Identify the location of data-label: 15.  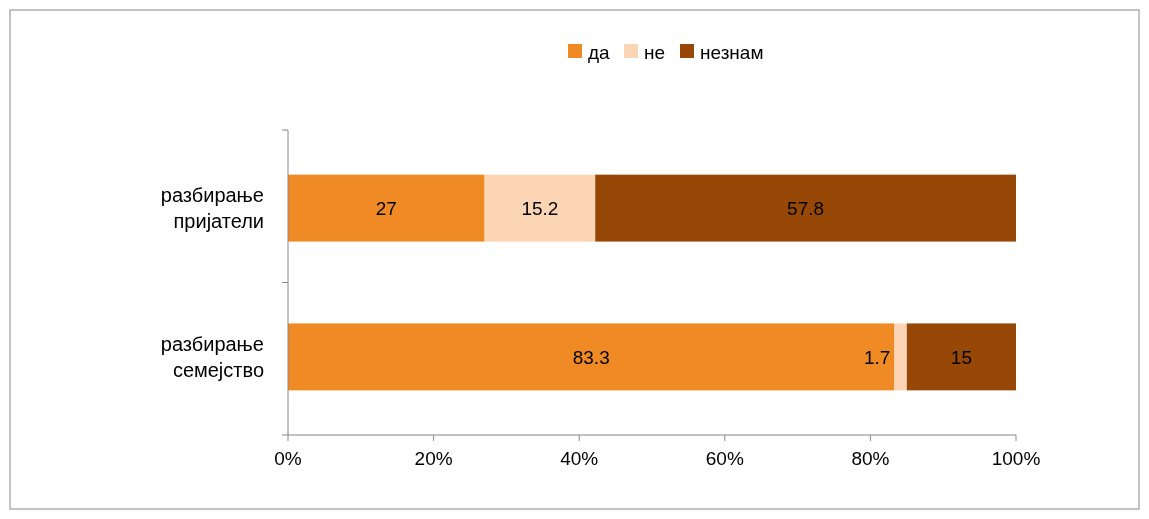
(961, 357).